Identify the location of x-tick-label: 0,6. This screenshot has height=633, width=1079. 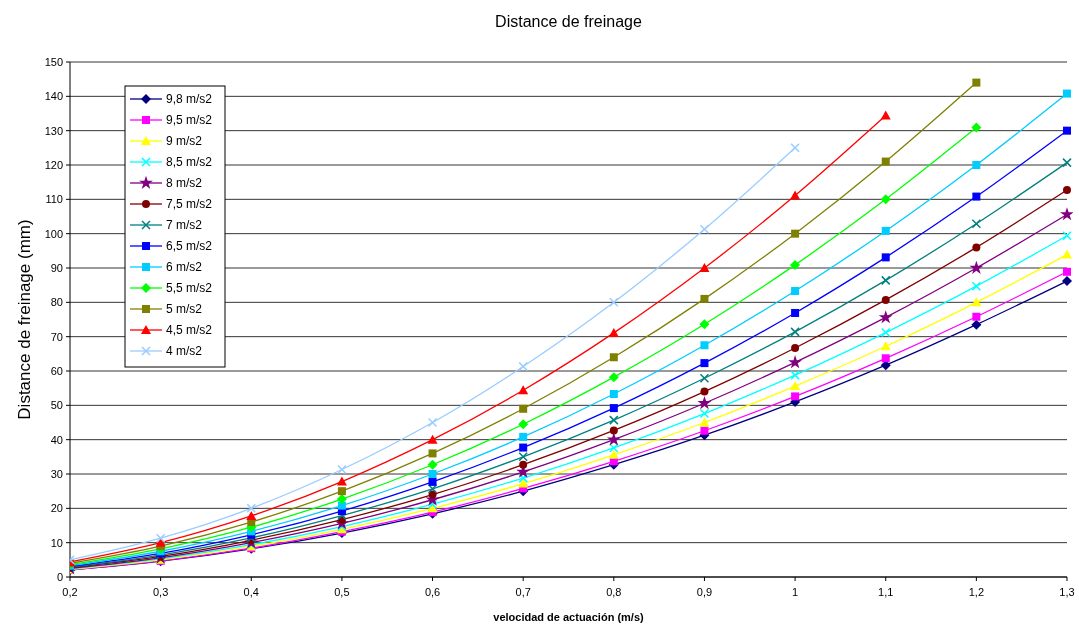
(432, 592).